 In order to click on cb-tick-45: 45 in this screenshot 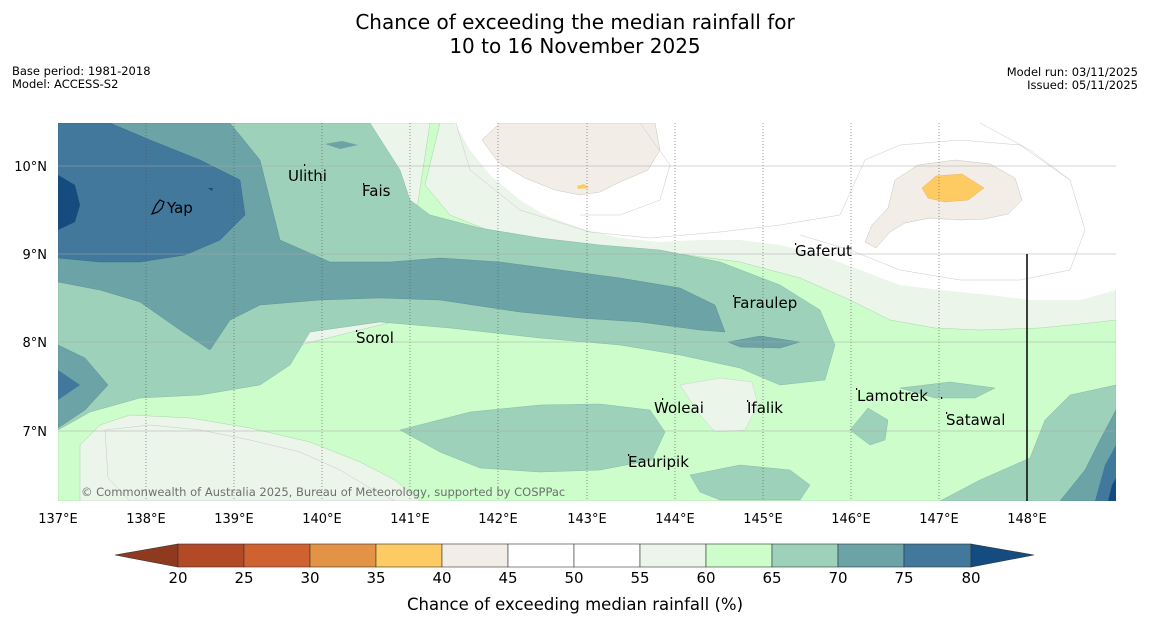, I will do `click(507, 578)`.